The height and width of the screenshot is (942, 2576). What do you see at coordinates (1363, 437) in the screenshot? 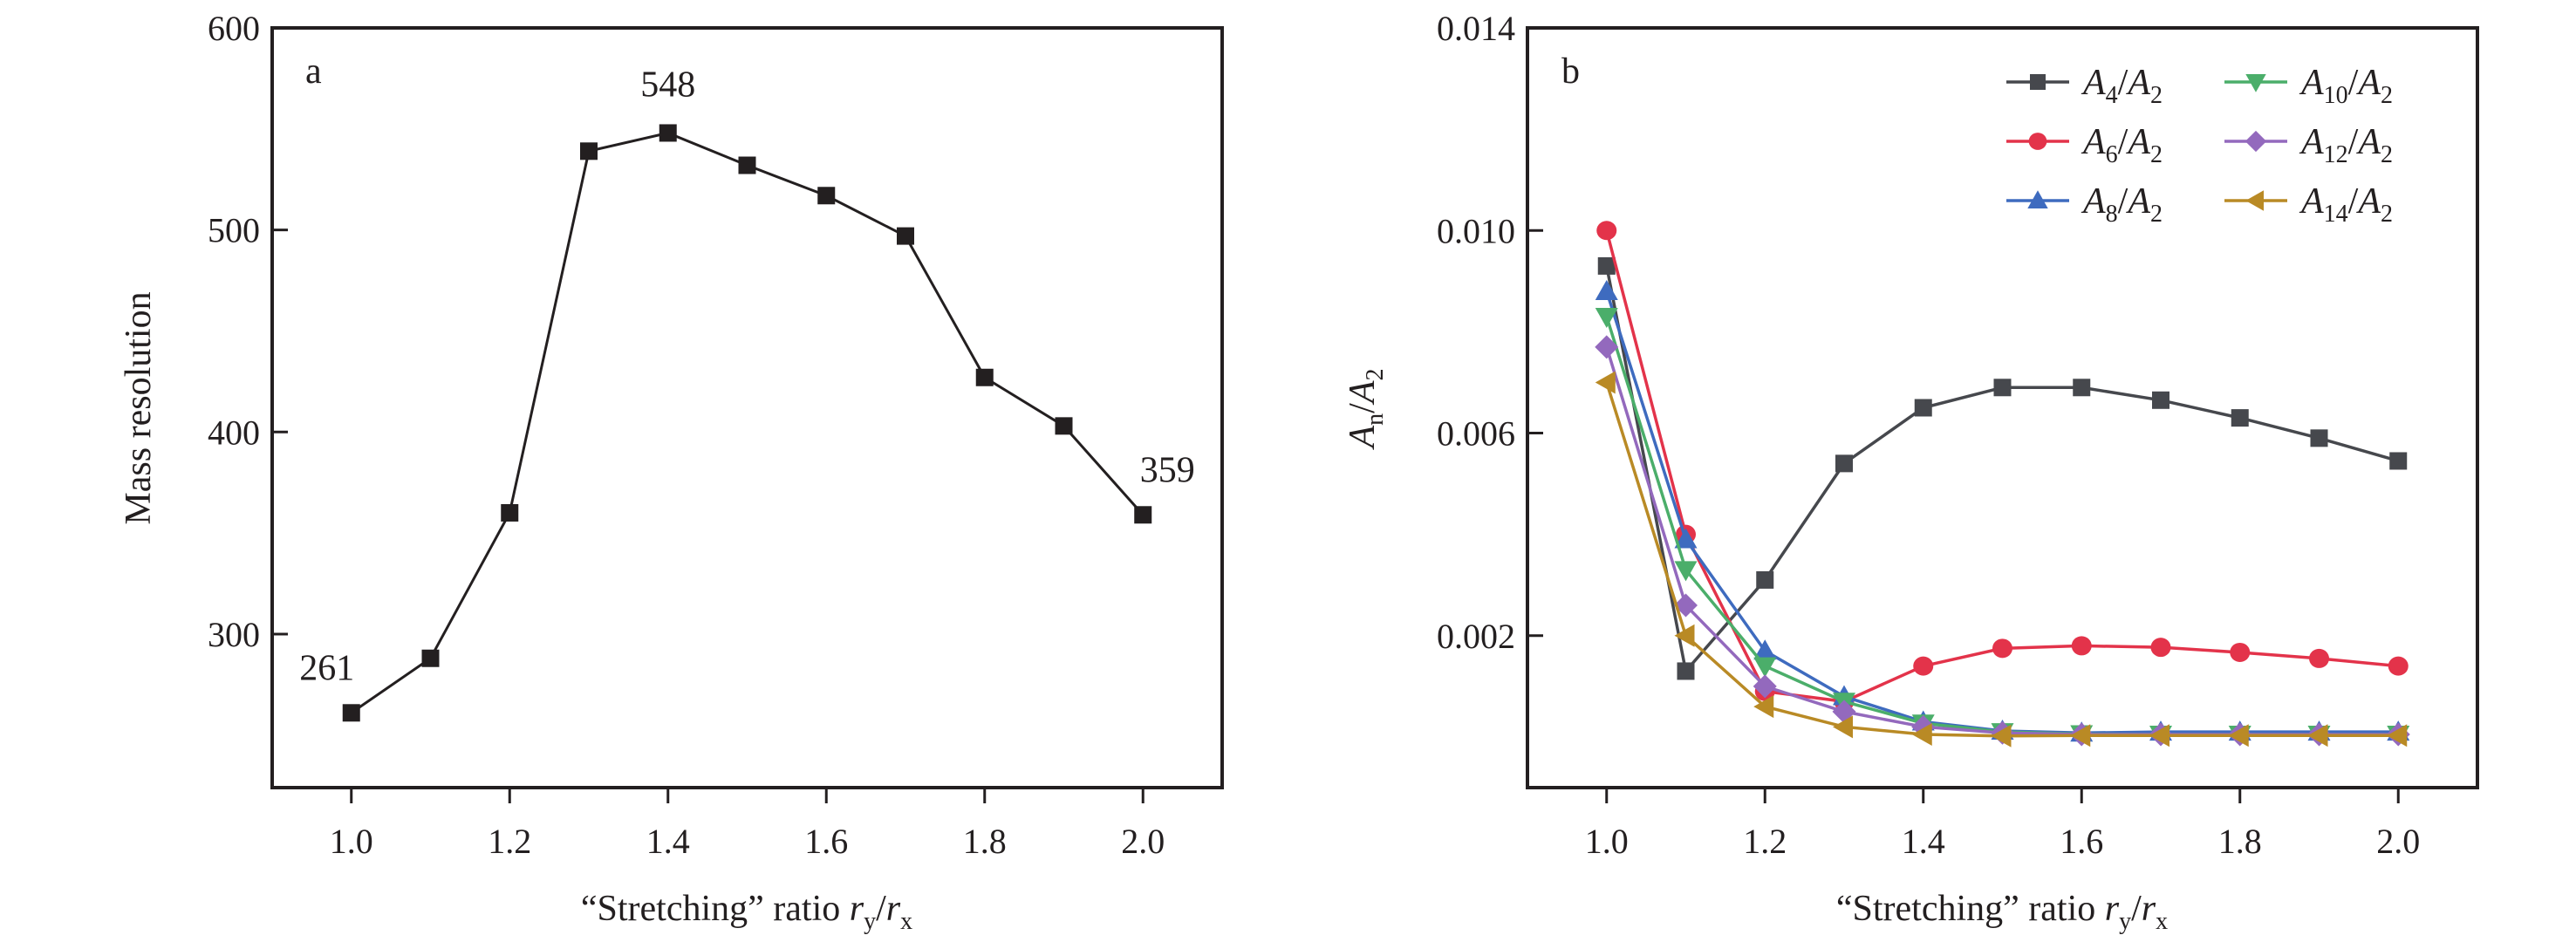
I see `y-axis-title-b-var1: A` at bounding box center [1363, 437].